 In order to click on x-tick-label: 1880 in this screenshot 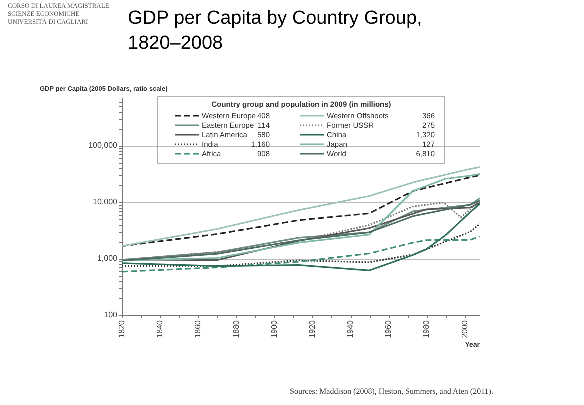, I will do `click(236, 329)`.